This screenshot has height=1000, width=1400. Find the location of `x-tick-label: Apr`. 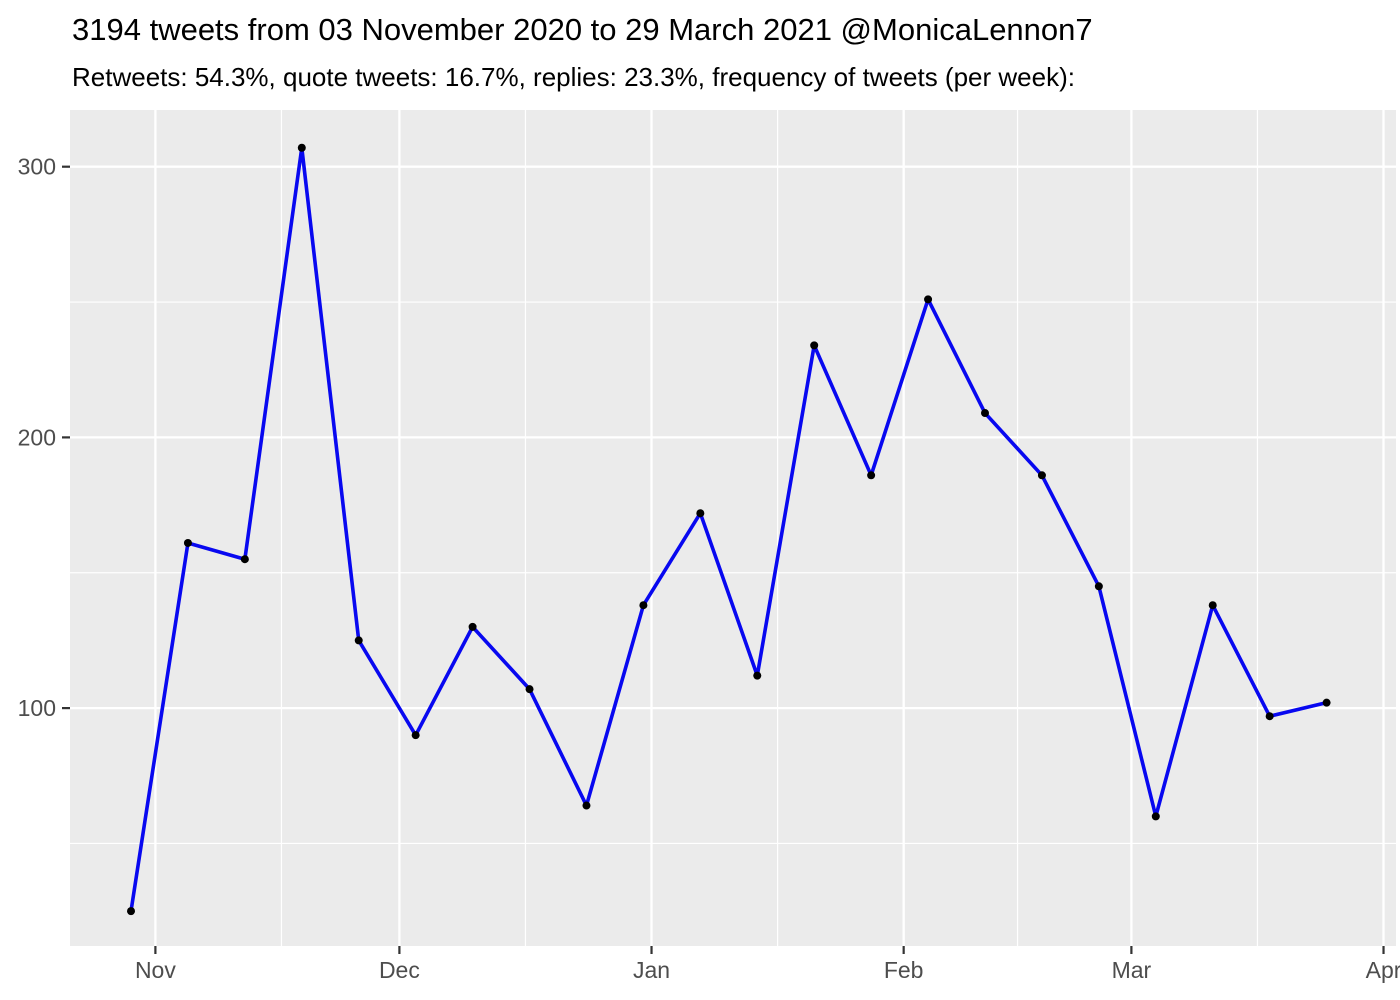

x-tick-label: Apr is located at coordinates (1383, 970).